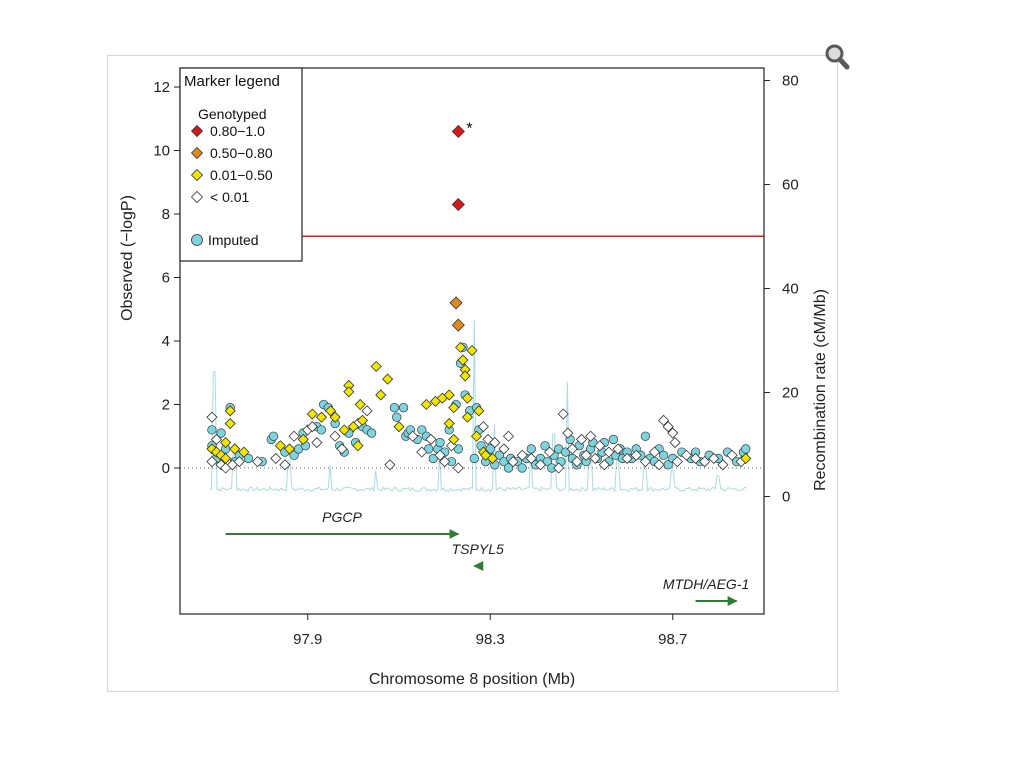 Image resolution: width=1024 pixels, height=768 pixels. I want to click on x-tick-label: 97.9, so click(307, 639).